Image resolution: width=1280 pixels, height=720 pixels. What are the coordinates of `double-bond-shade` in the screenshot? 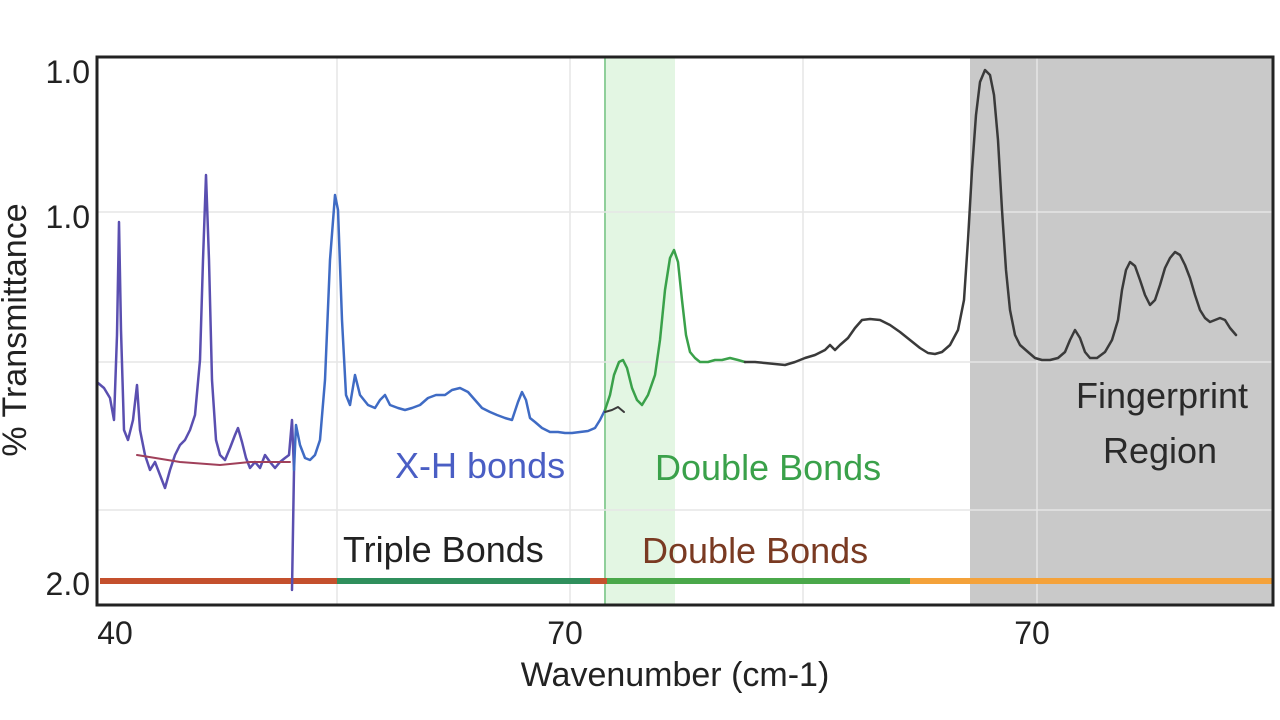 It's located at (640, 331).